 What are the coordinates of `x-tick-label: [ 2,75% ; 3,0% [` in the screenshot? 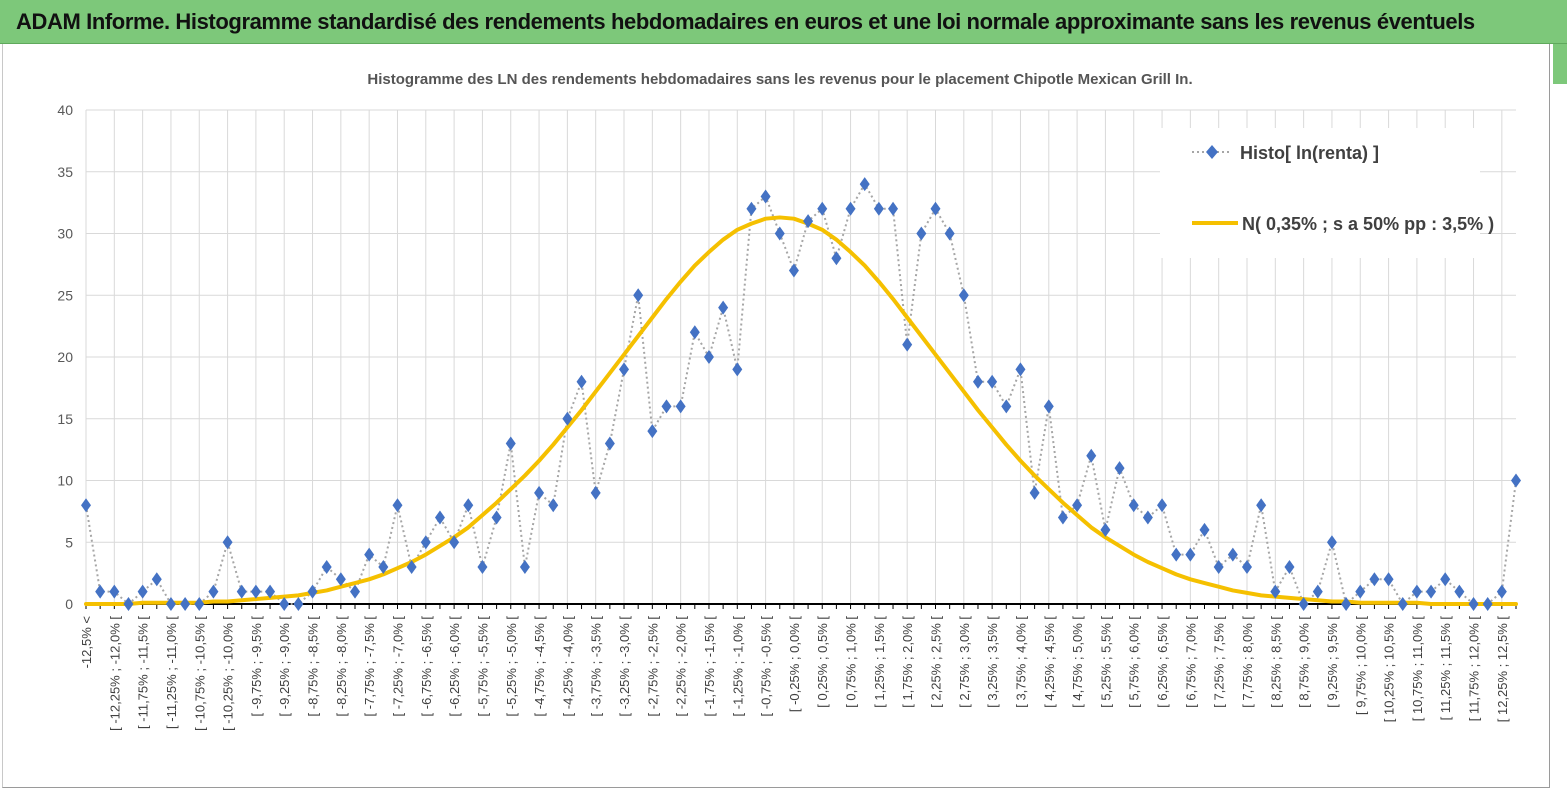 It's located at (964, 662).